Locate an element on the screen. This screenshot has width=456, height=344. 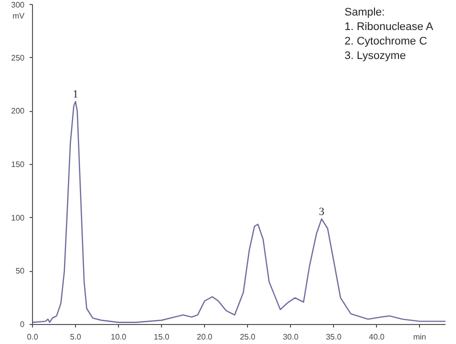
y-axis-title: mV is located at coordinates (19, 15).